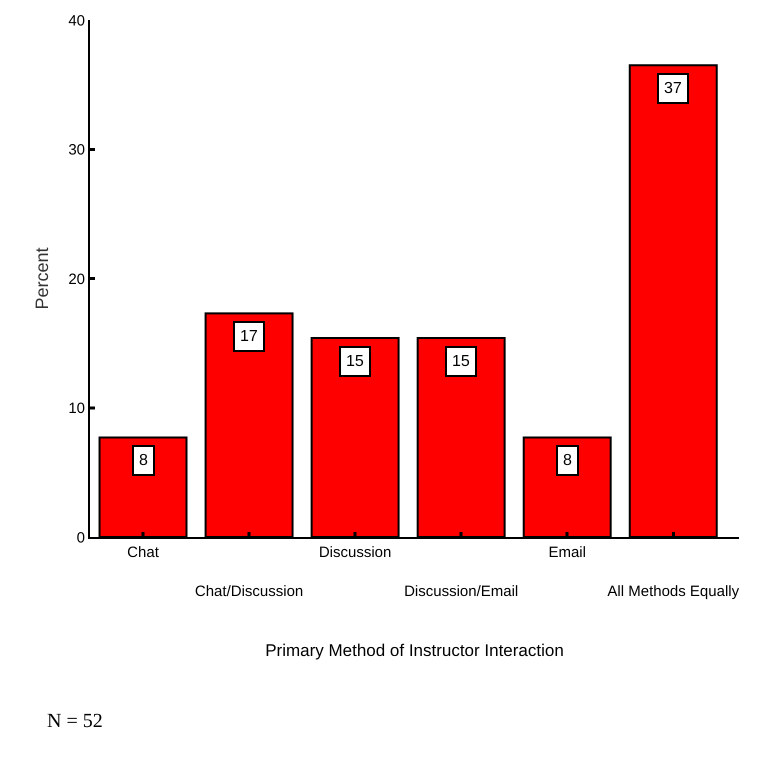 Image resolution: width=779 pixels, height=759 pixels. I want to click on y-tick-label: 30, so click(76, 150).